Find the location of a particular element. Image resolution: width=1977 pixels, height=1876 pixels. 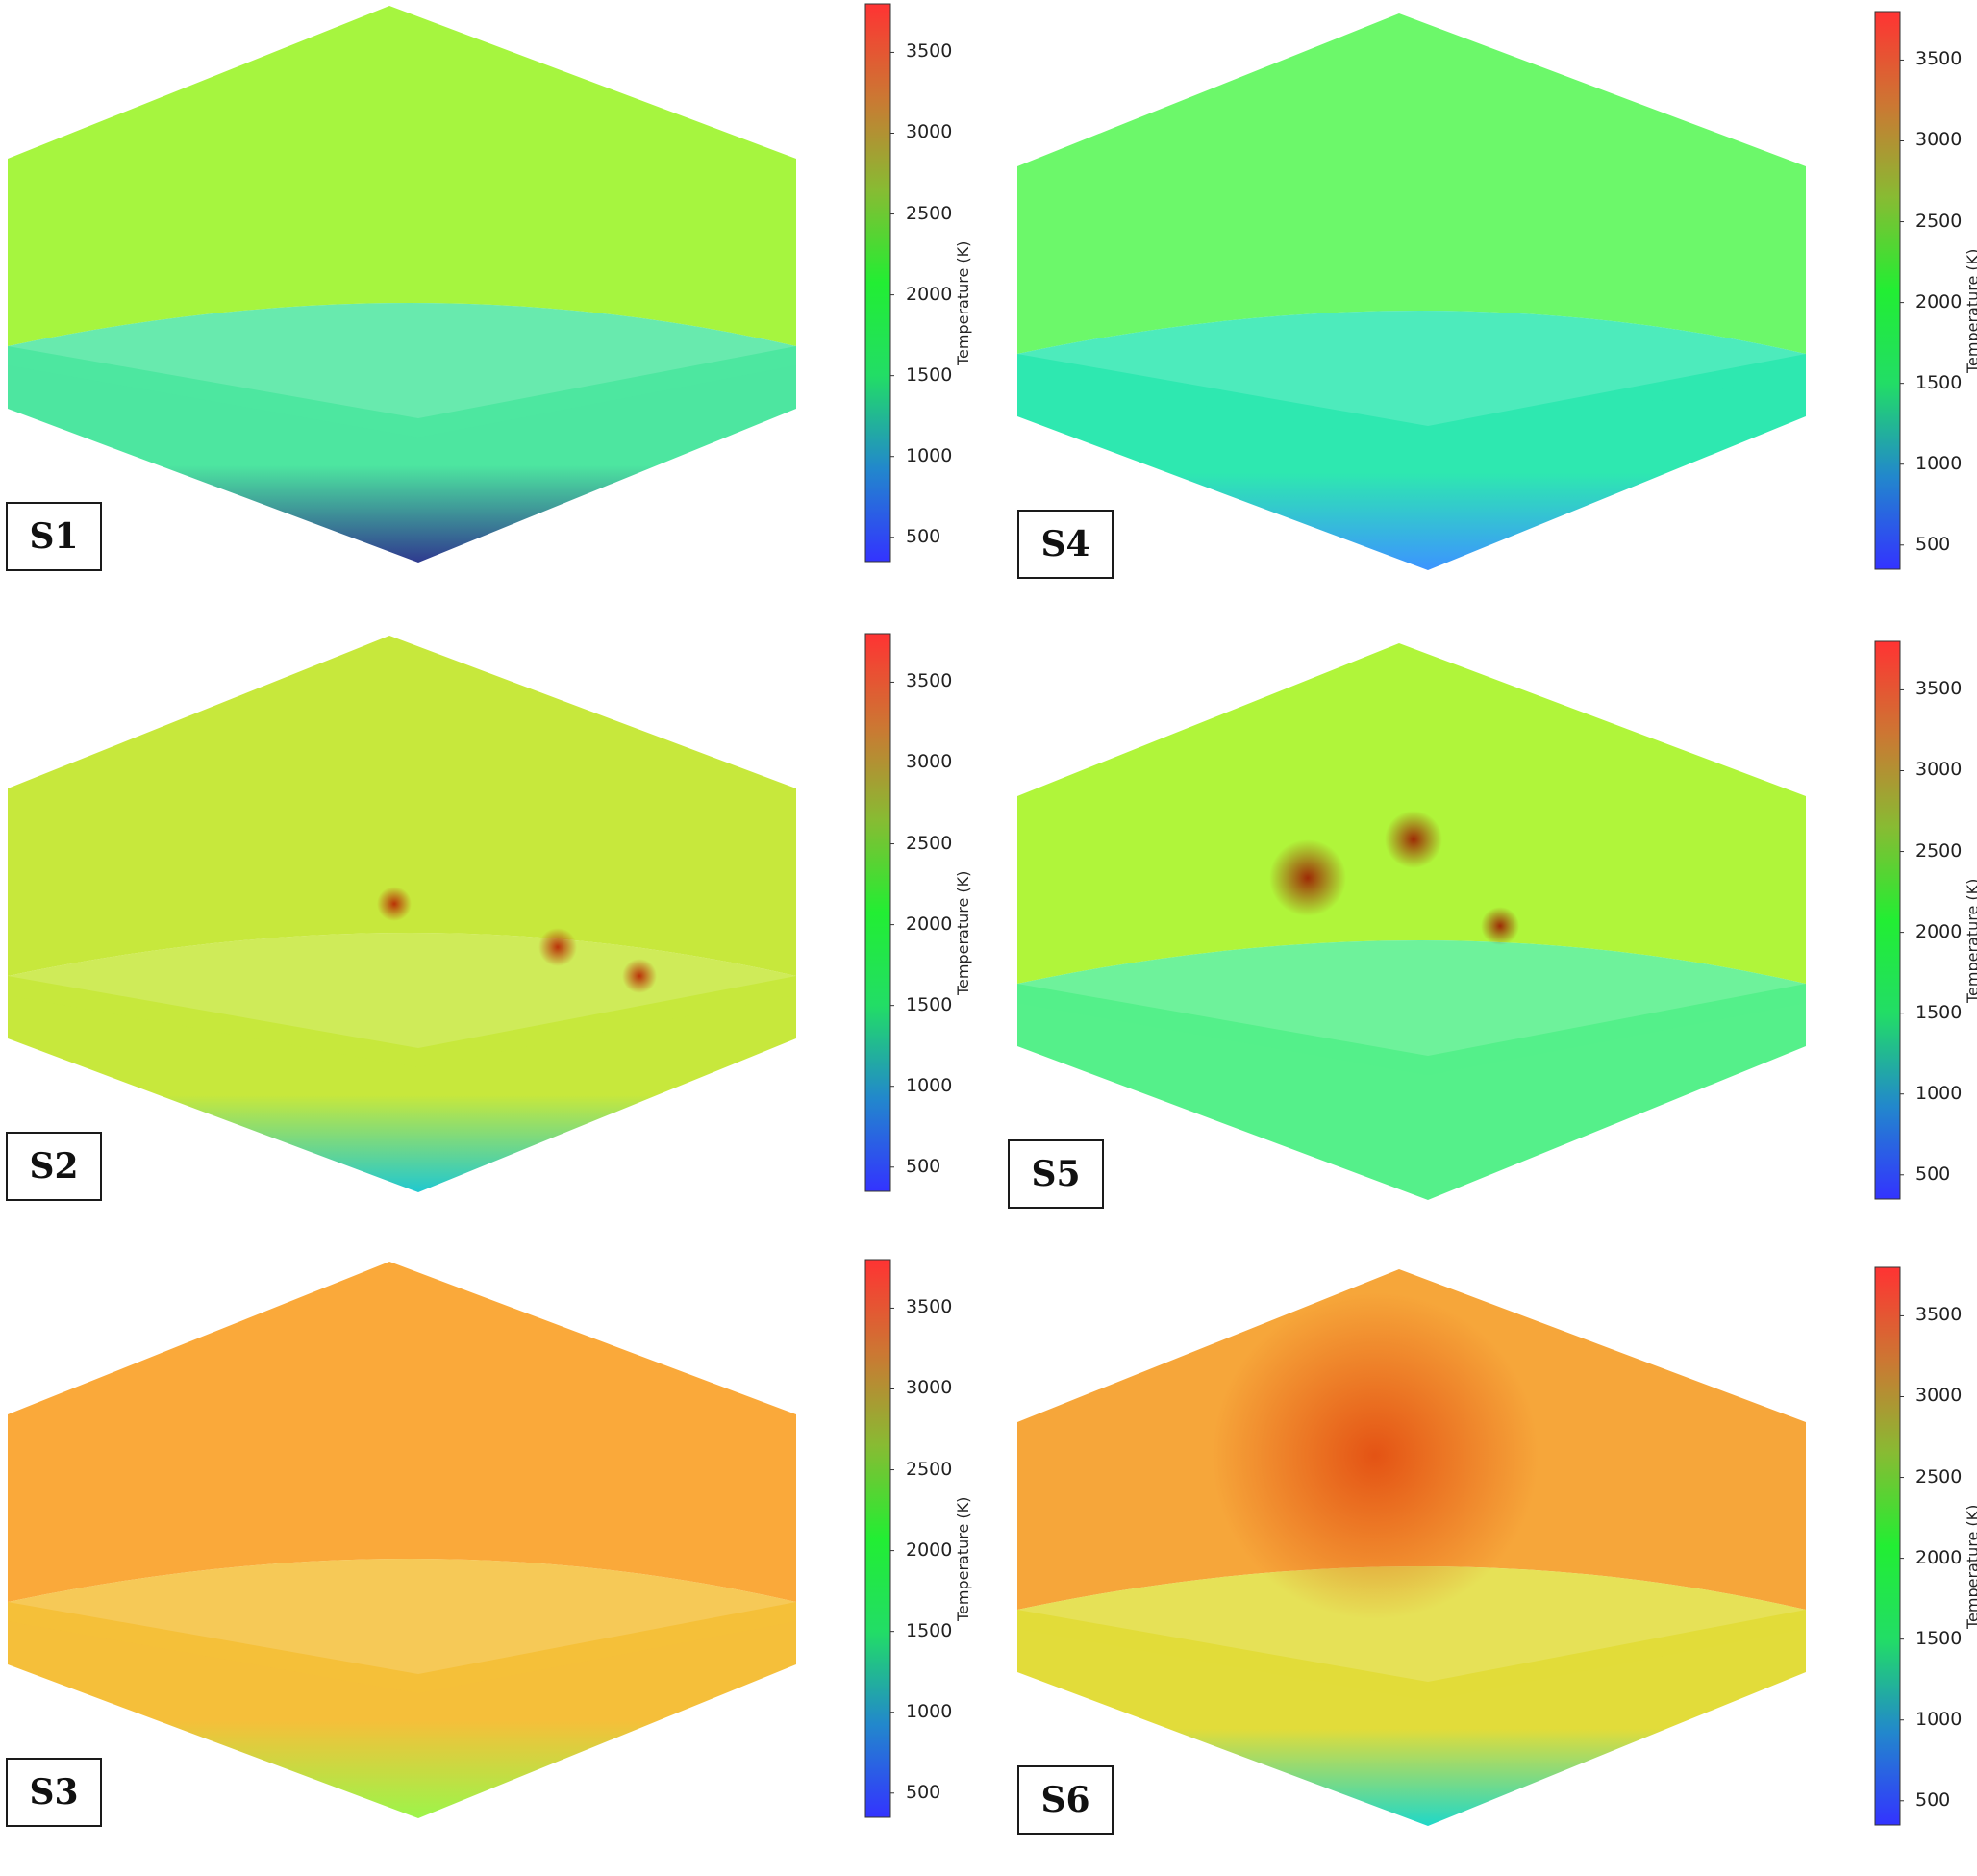

panel-label: S1 is located at coordinates (54, 536).